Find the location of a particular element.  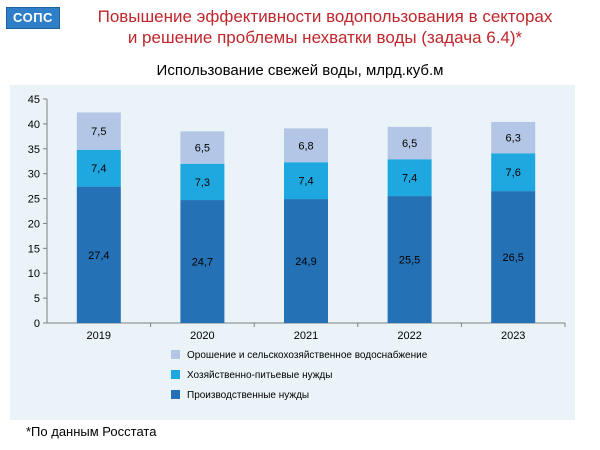

x-tick-label: 2019 is located at coordinates (99, 336).